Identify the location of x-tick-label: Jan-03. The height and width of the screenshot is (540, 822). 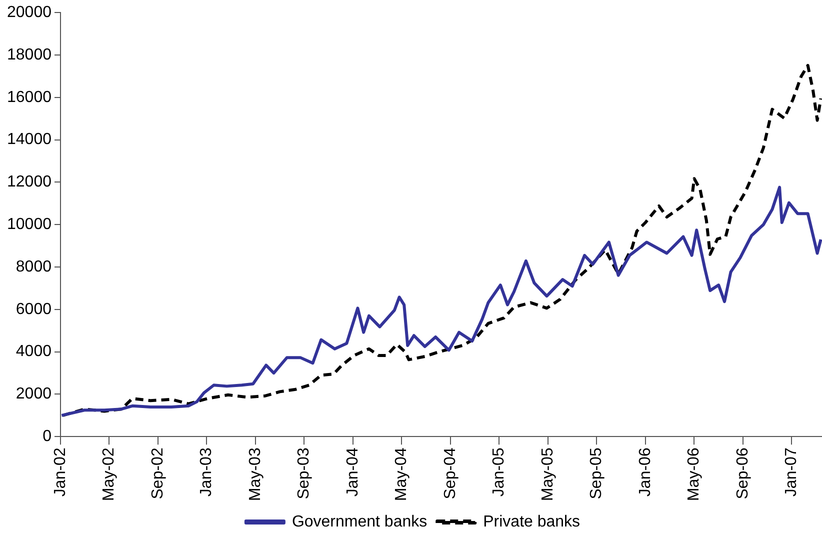
(207, 472).